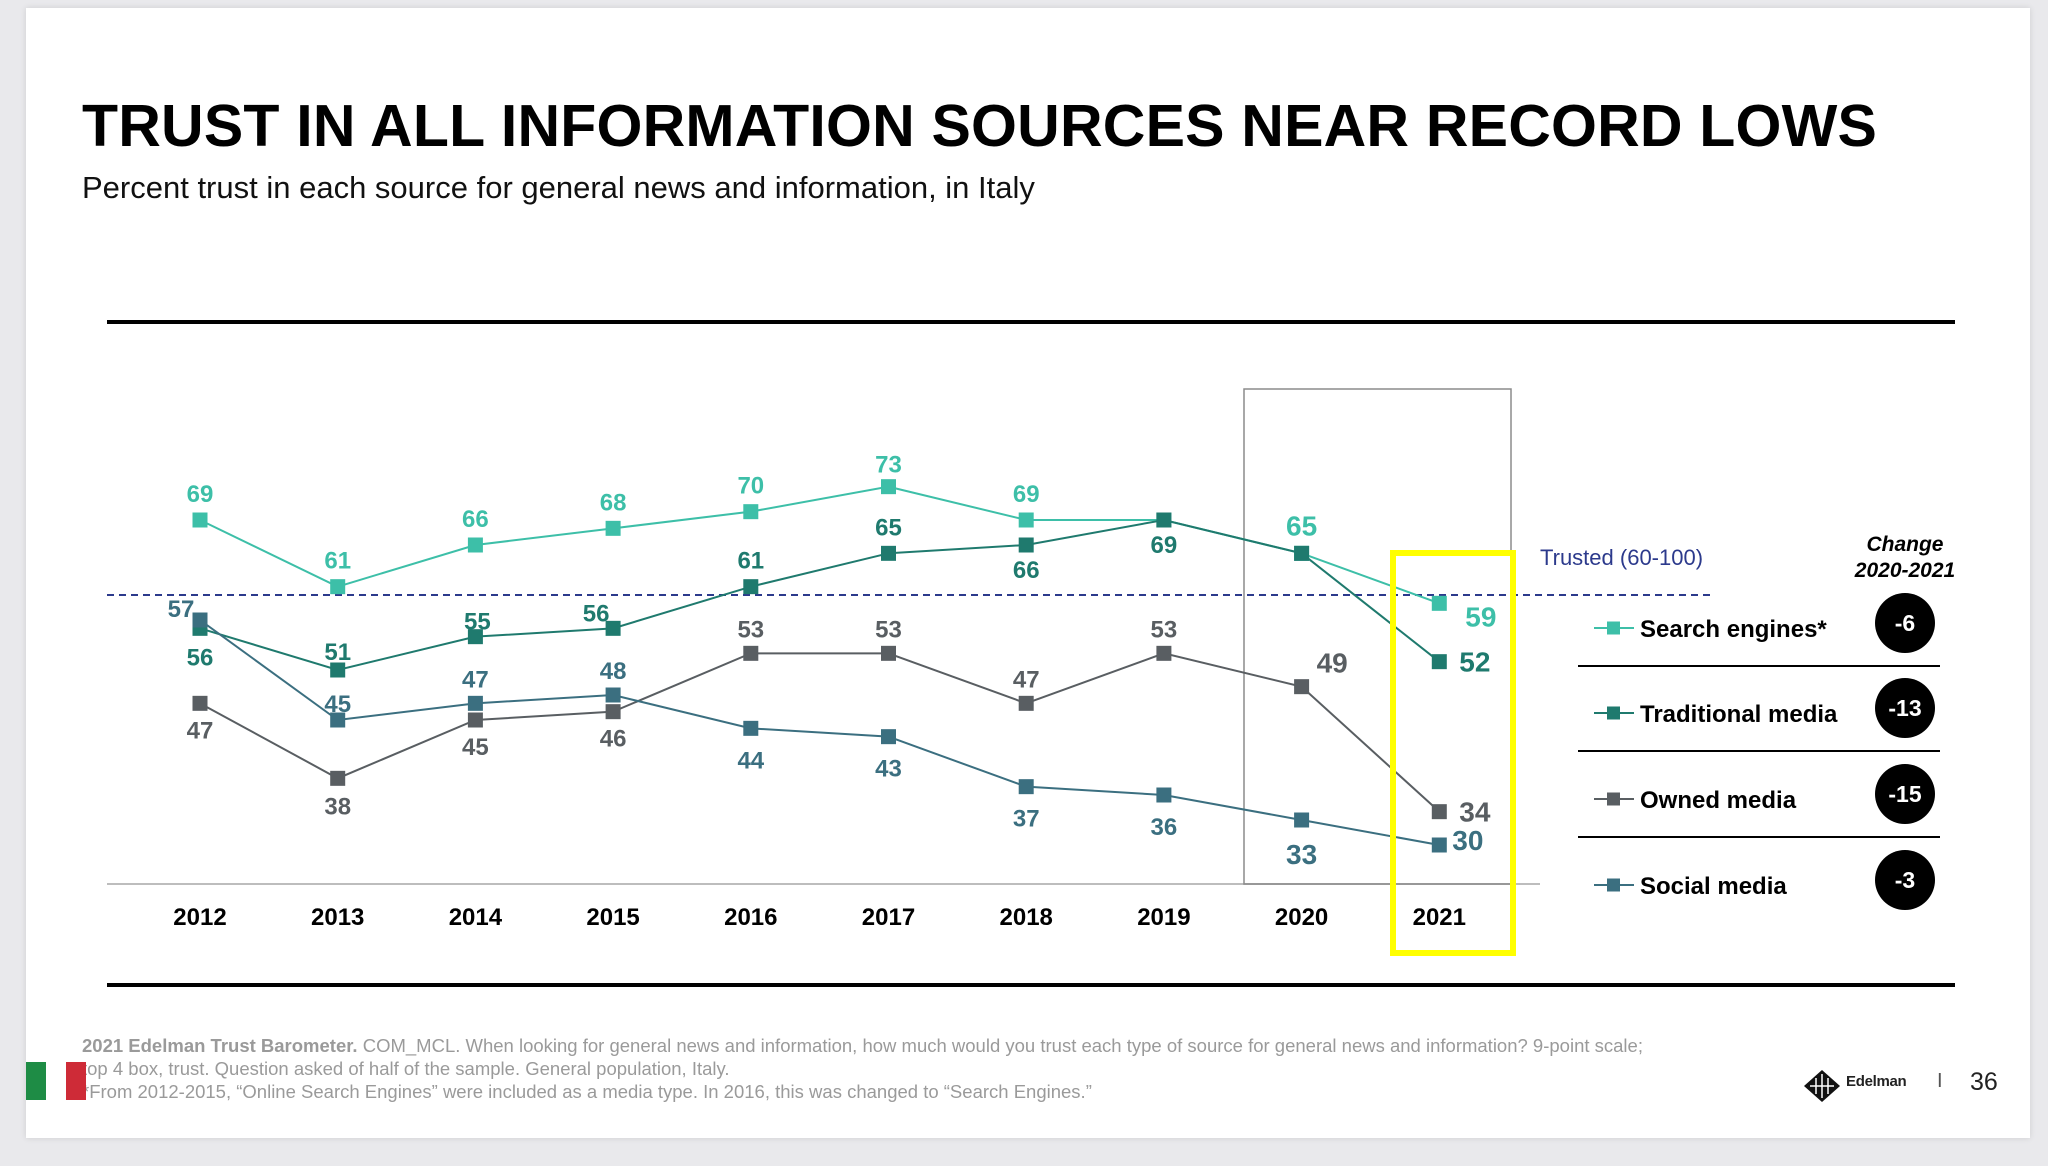  I want to click on legend-label-social-media: Social media, so click(1713, 886).